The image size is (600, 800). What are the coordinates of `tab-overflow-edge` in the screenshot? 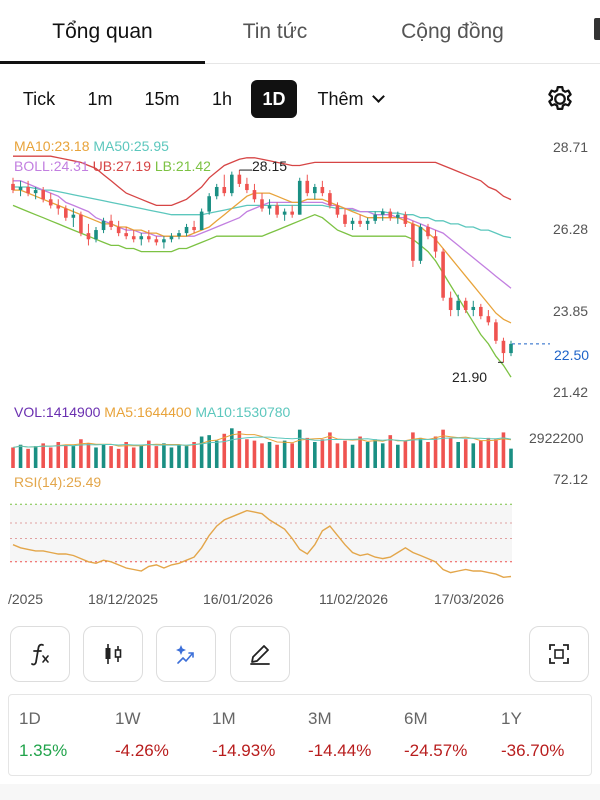 It's located at (597, 29).